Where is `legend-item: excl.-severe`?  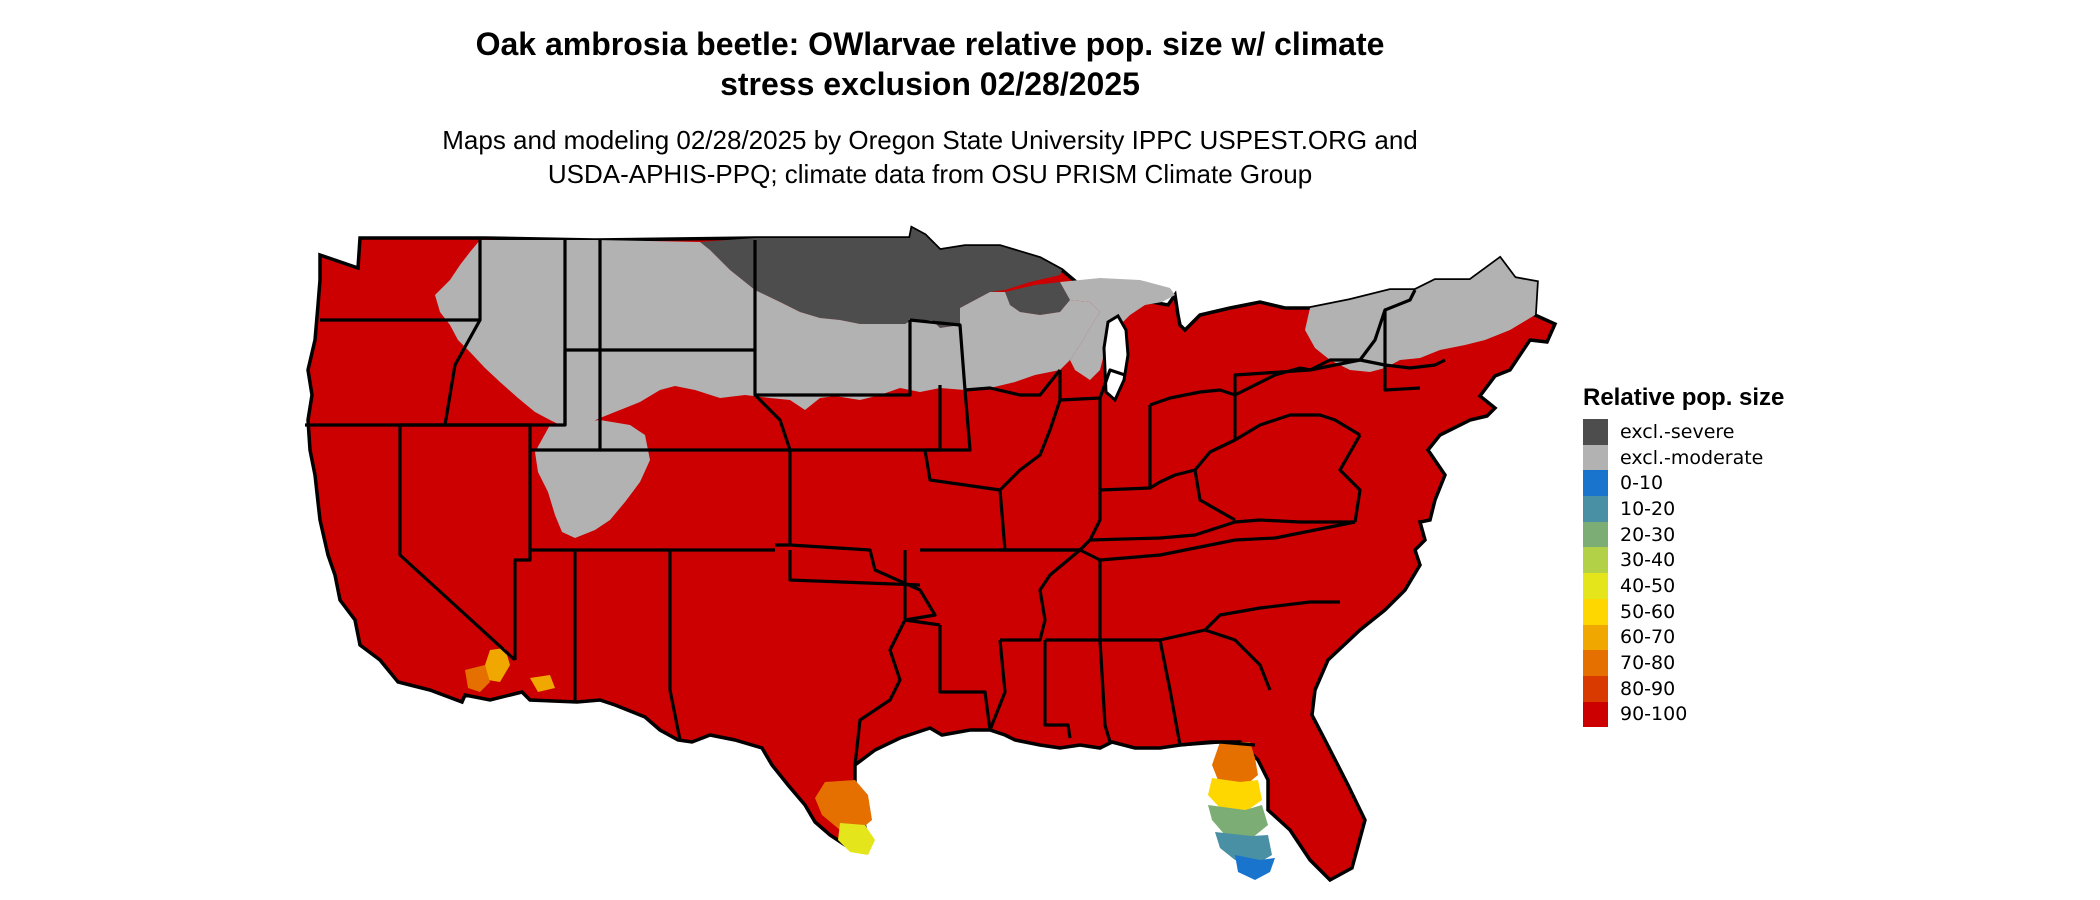 legend-item: excl.-severe is located at coordinates (1683, 432).